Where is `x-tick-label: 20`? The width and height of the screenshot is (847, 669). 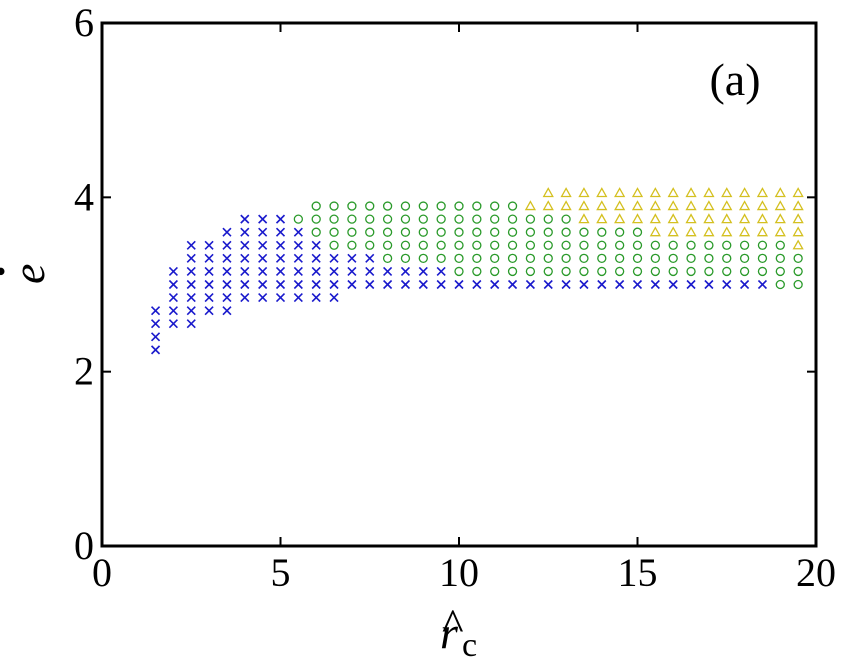
x-tick-label: 20 is located at coordinates (816, 572).